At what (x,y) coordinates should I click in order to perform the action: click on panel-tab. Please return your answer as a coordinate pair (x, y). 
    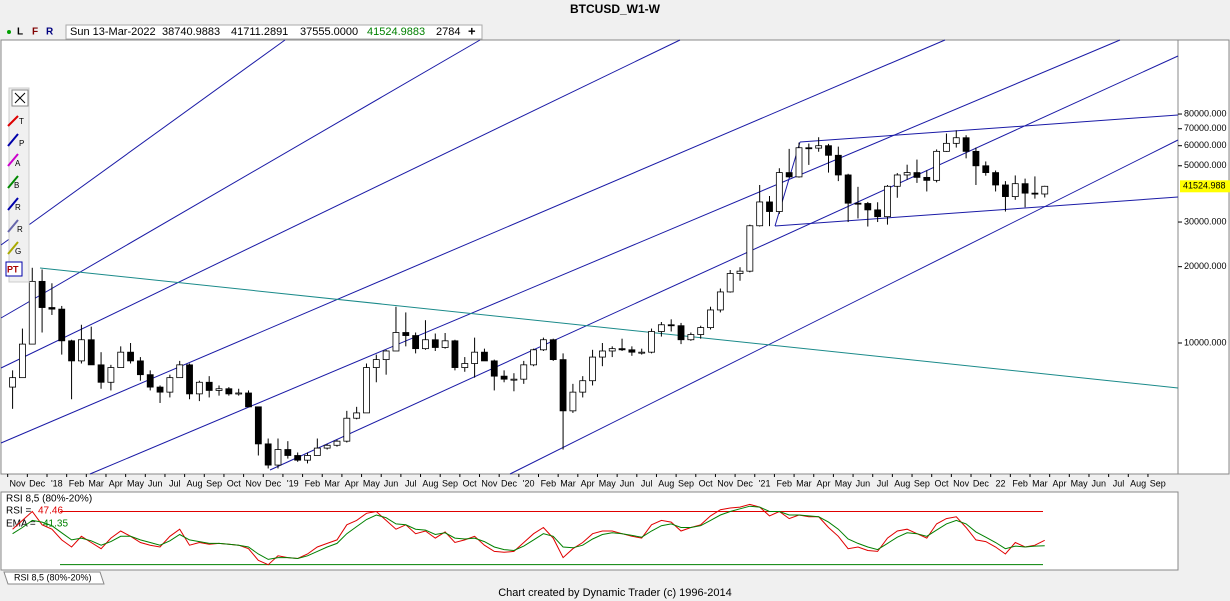
    Looking at the image, I should click on (54, 578).